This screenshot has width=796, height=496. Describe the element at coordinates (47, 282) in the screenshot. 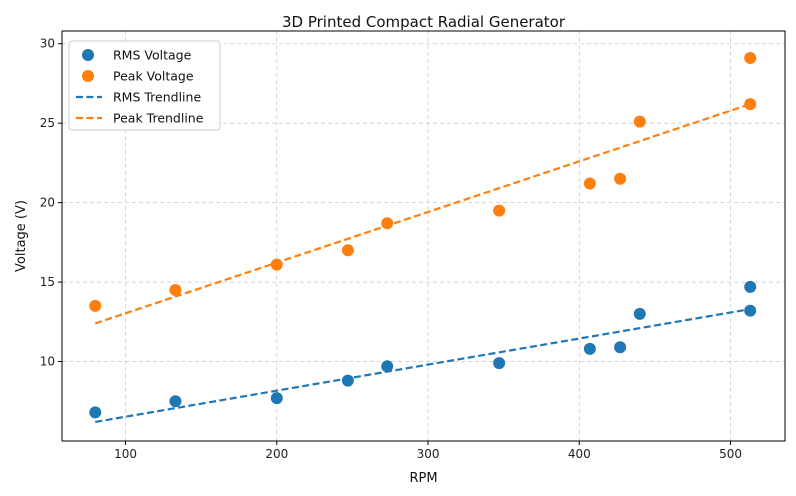

I see `y-tick-label: 15` at that location.